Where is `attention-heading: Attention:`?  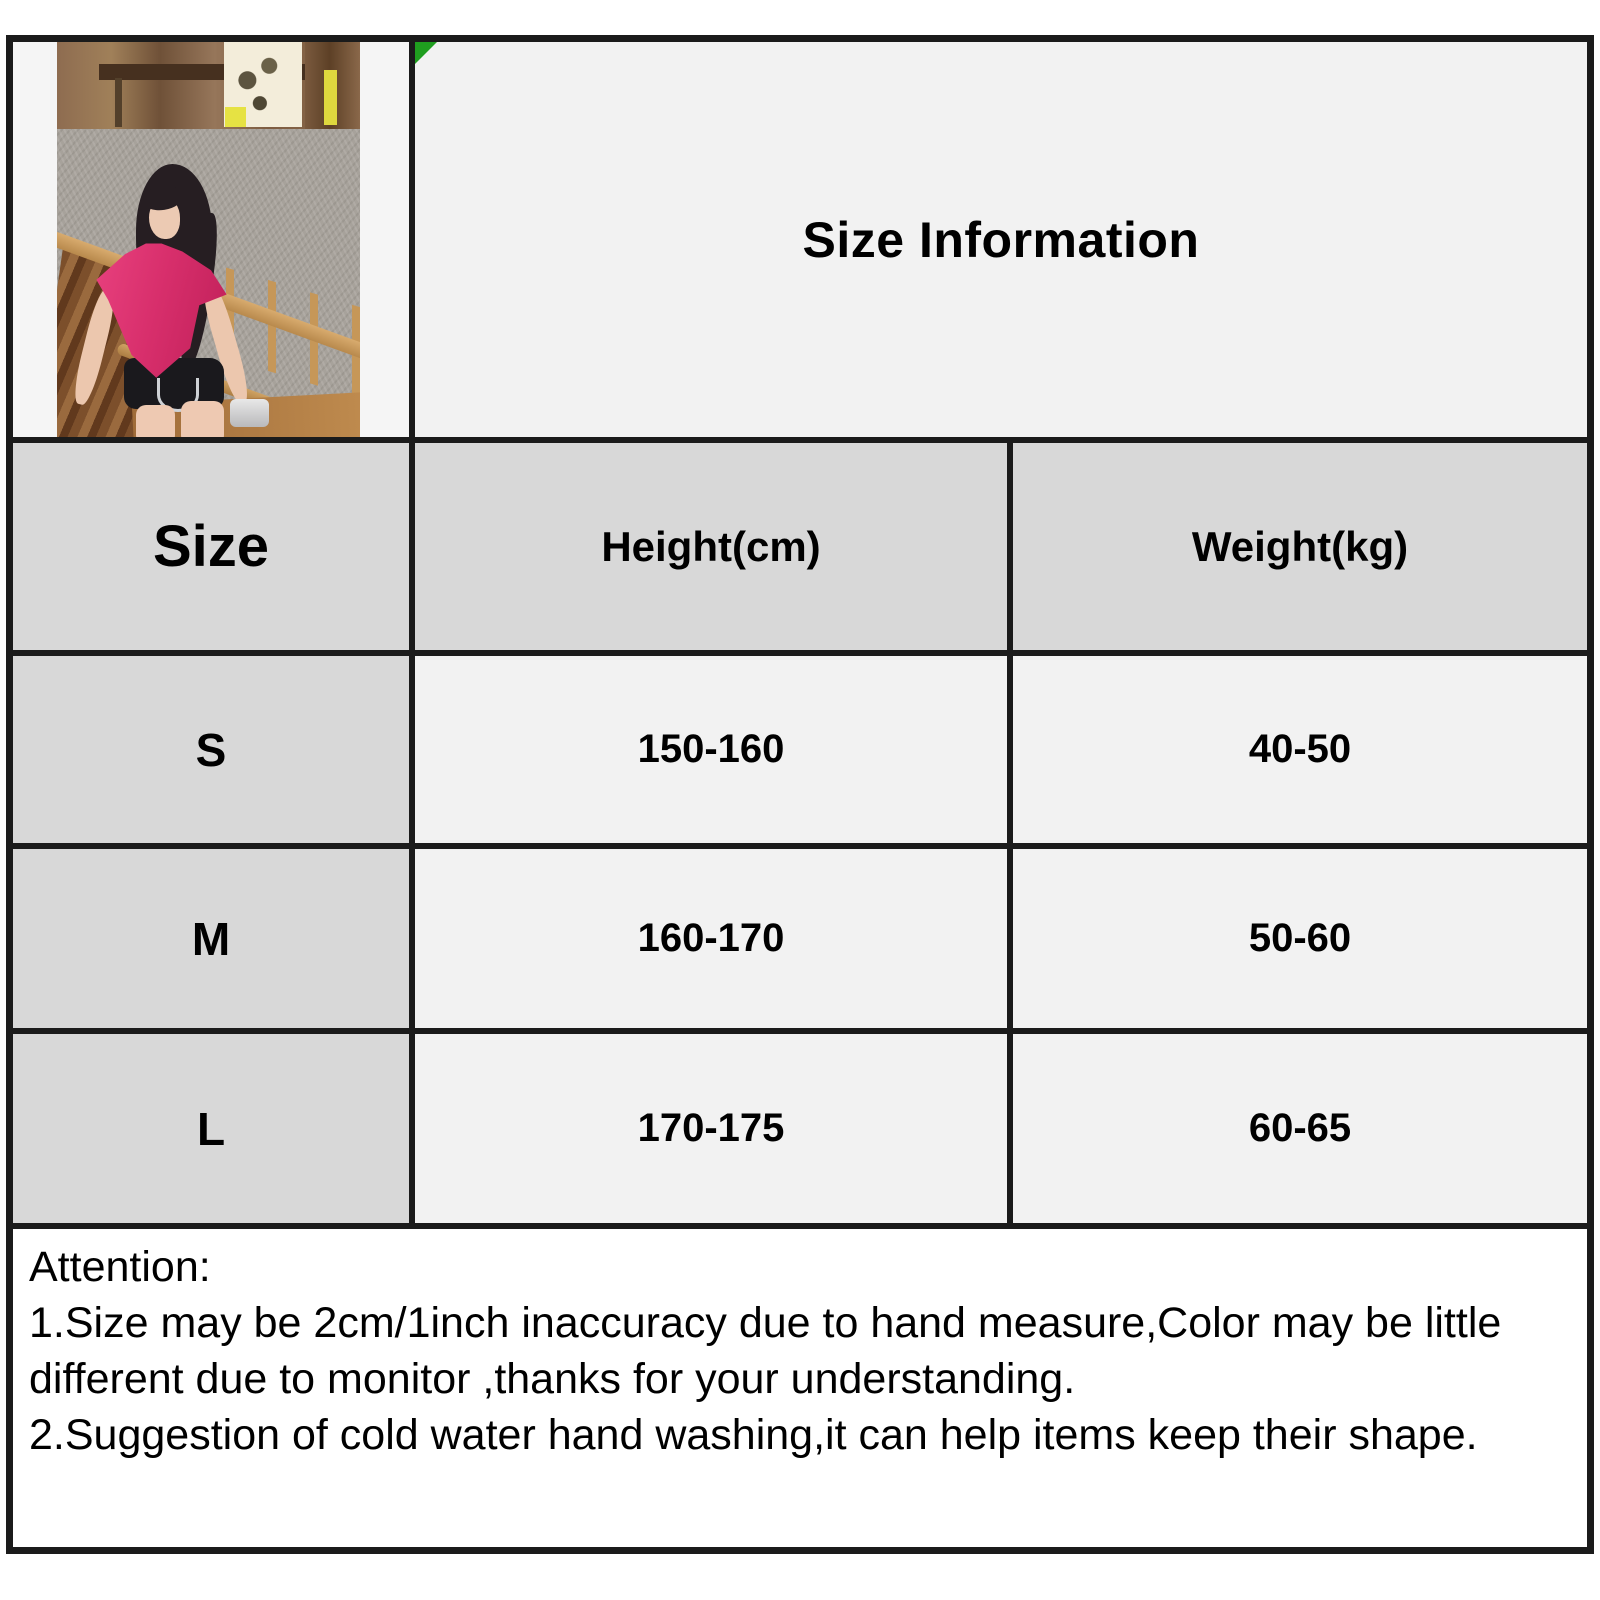
attention-heading: Attention: is located at coordinates (120, 1267).